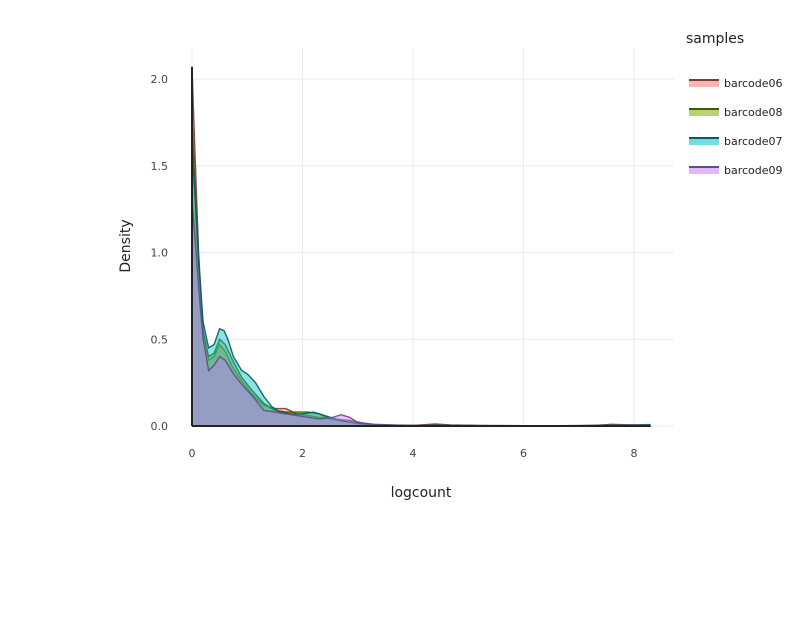 The image size is (800, 640). Describe the element at coordinates (704, 83) in the screenshot. I see `legend-swatch-barcode06` at that location.